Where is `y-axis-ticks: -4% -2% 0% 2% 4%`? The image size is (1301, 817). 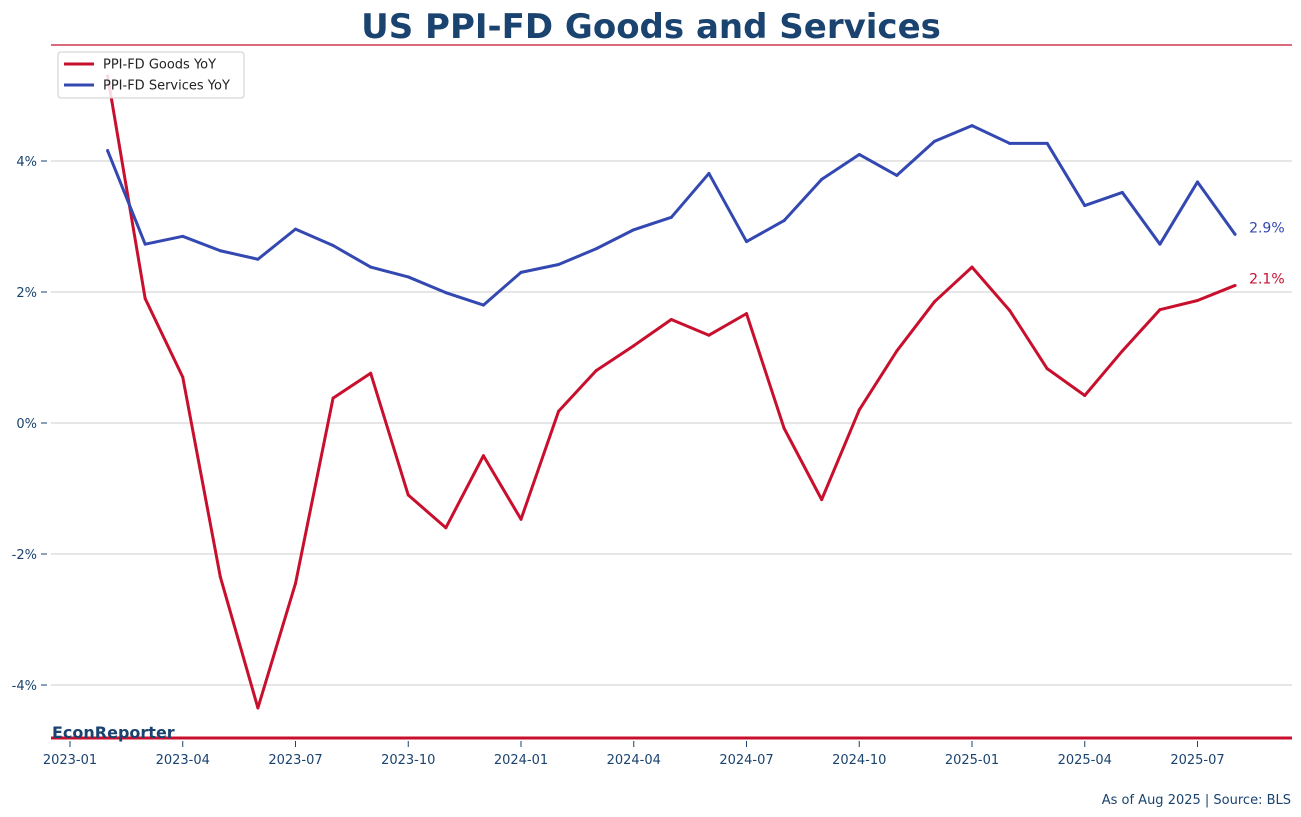 y-axis-ticks: -4% -2% 0% 2% 4% is located at coordinates (29, 424).